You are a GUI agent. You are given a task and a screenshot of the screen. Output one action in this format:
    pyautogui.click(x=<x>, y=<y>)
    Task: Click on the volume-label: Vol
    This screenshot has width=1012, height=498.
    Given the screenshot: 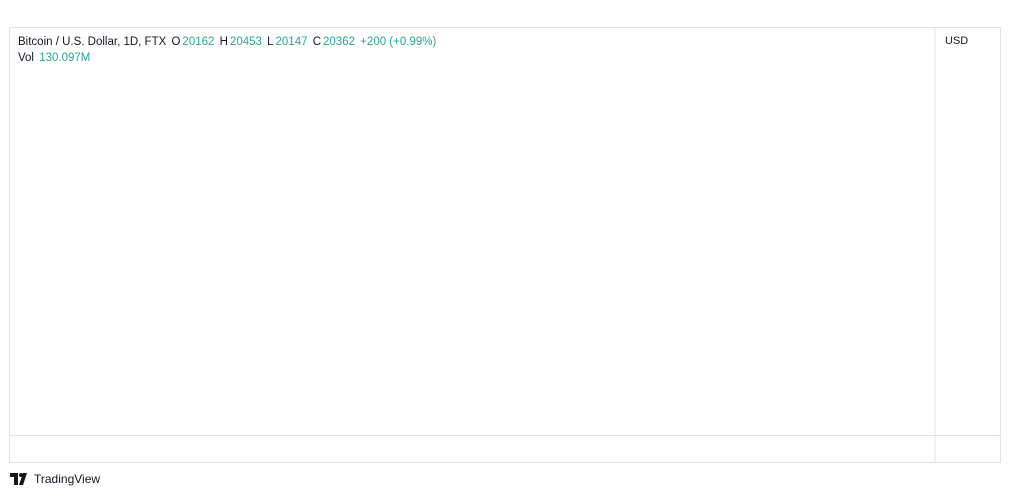 What is the action you would take?
    pyautogui.click(x=26, y=58)
    